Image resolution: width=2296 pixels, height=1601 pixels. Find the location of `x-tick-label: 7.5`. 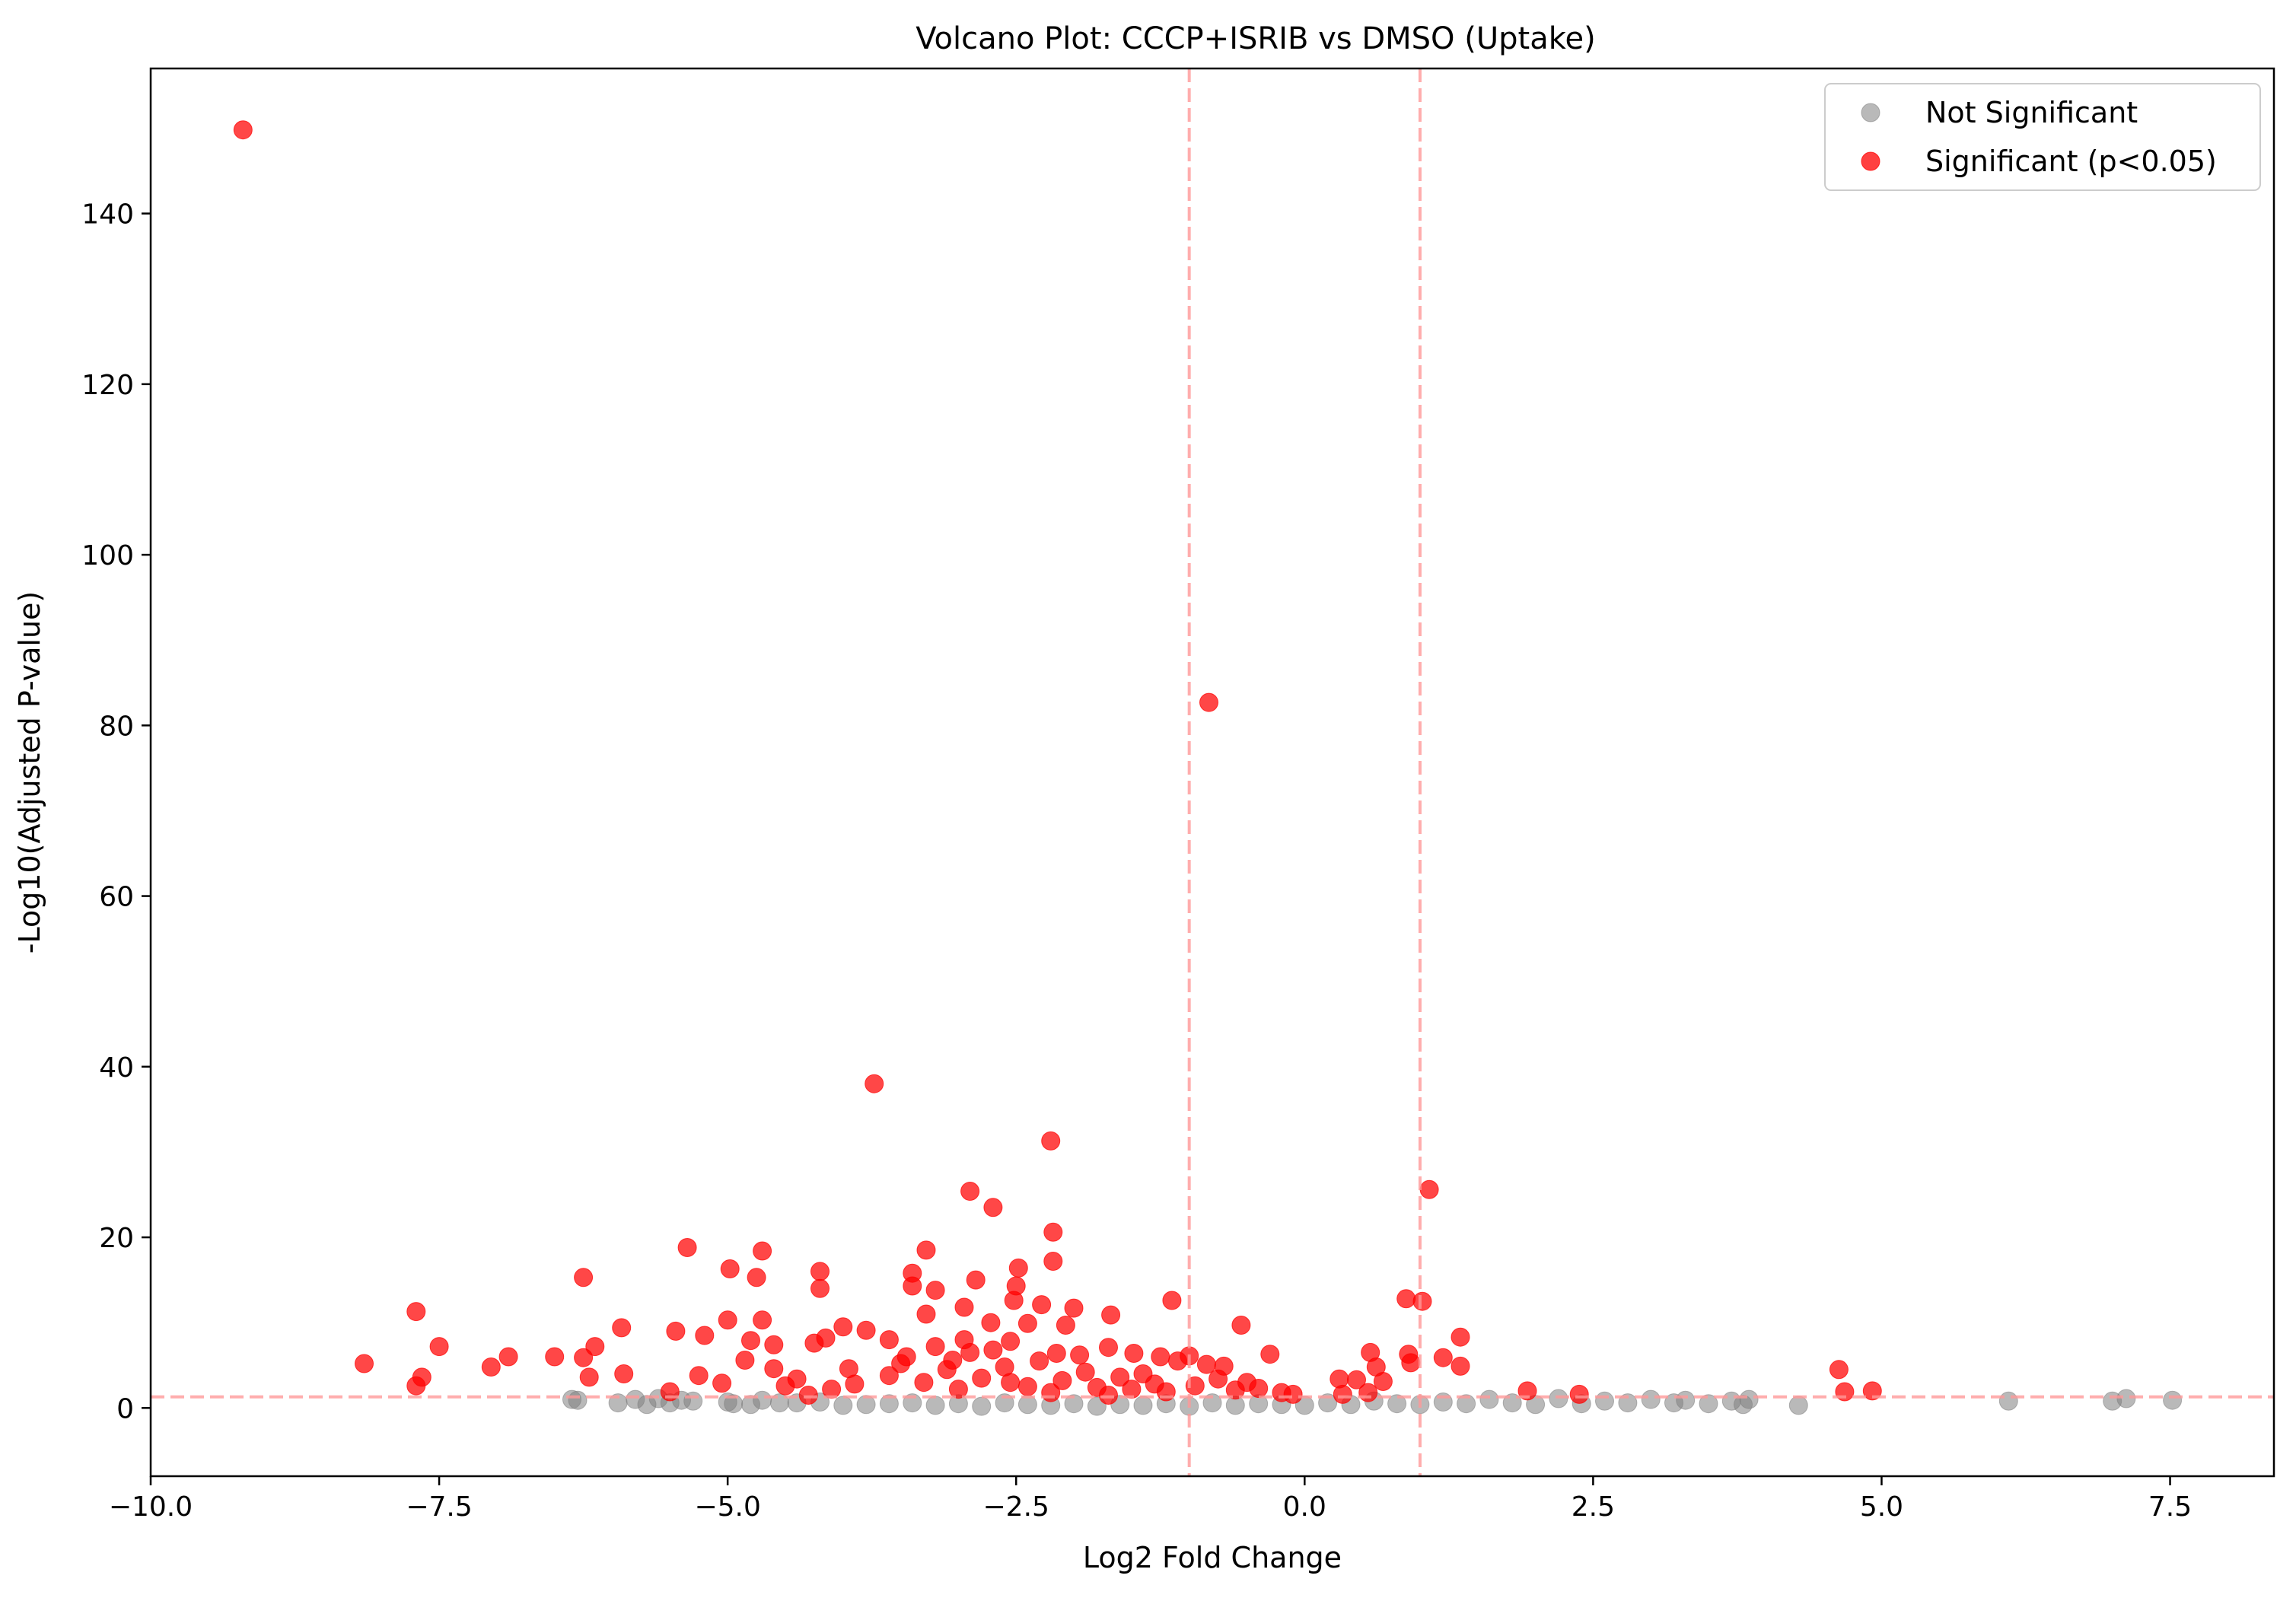

x-tick-label: 7.5 is located at coordinates (2170, 1507).